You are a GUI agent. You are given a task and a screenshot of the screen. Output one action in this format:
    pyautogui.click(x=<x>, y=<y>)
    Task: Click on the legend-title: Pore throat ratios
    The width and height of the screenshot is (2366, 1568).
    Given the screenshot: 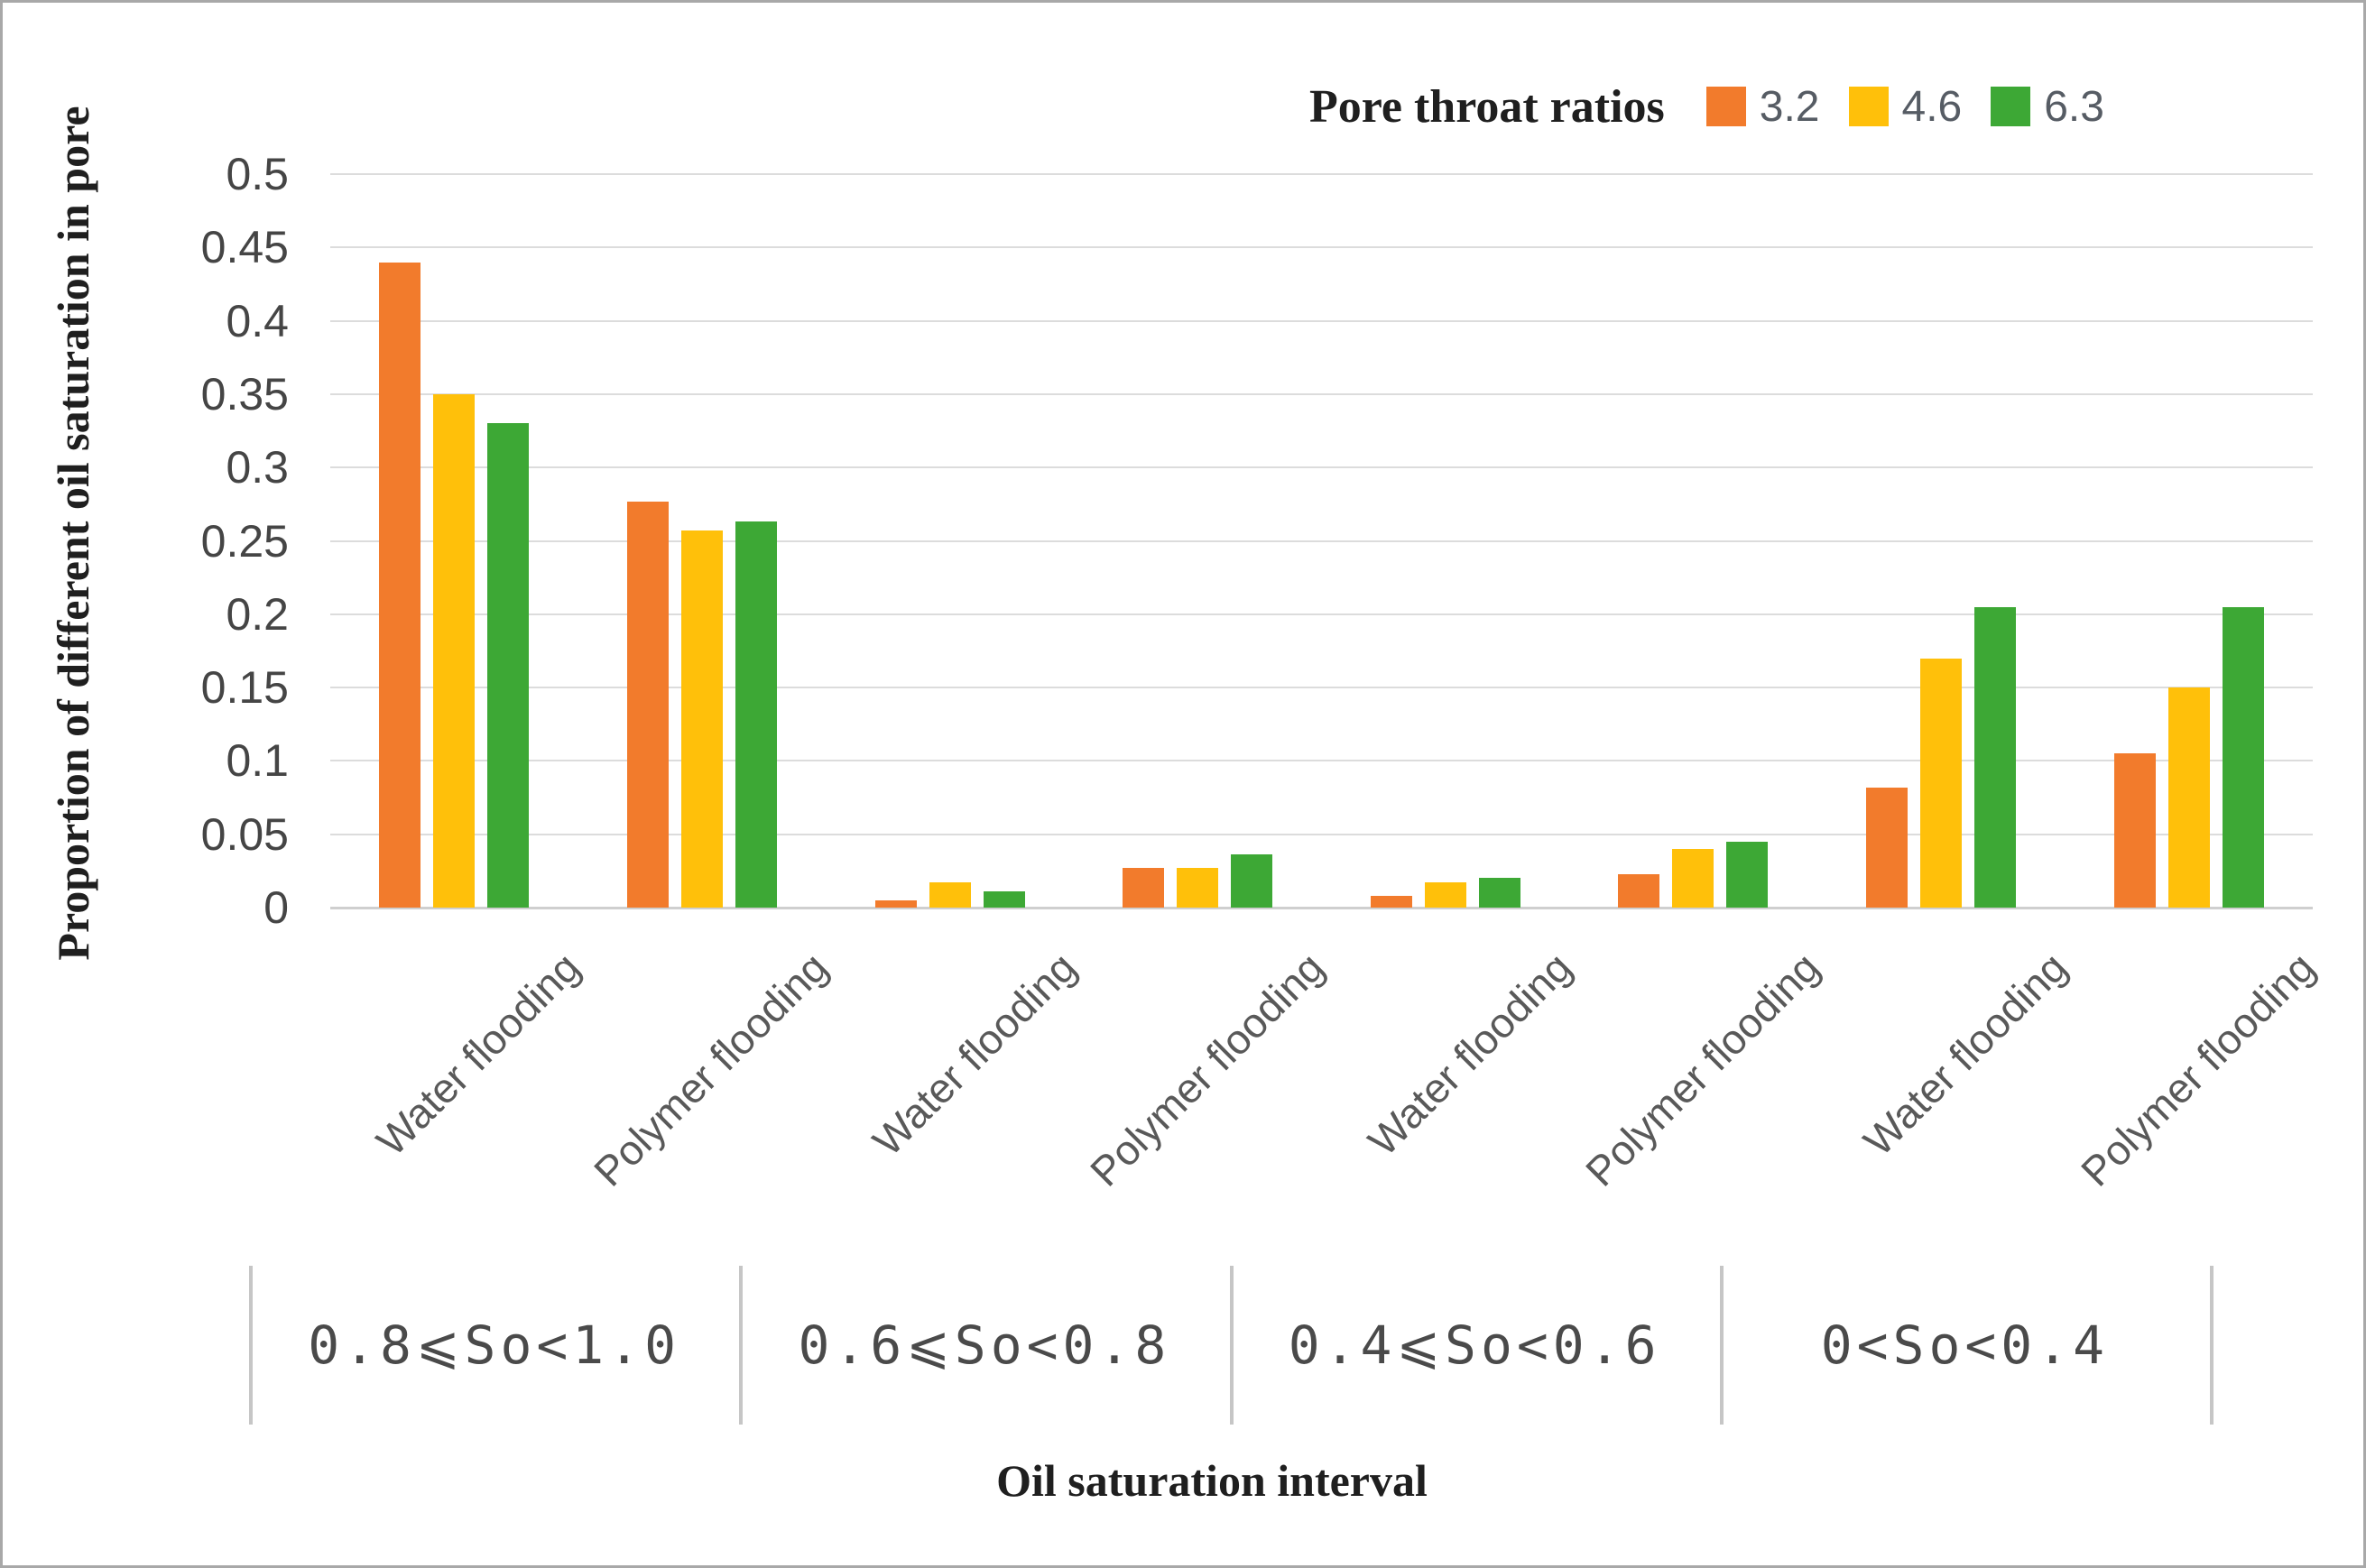 What is the action you would take?
    pyautogui.click(x=1487, y=106)
    